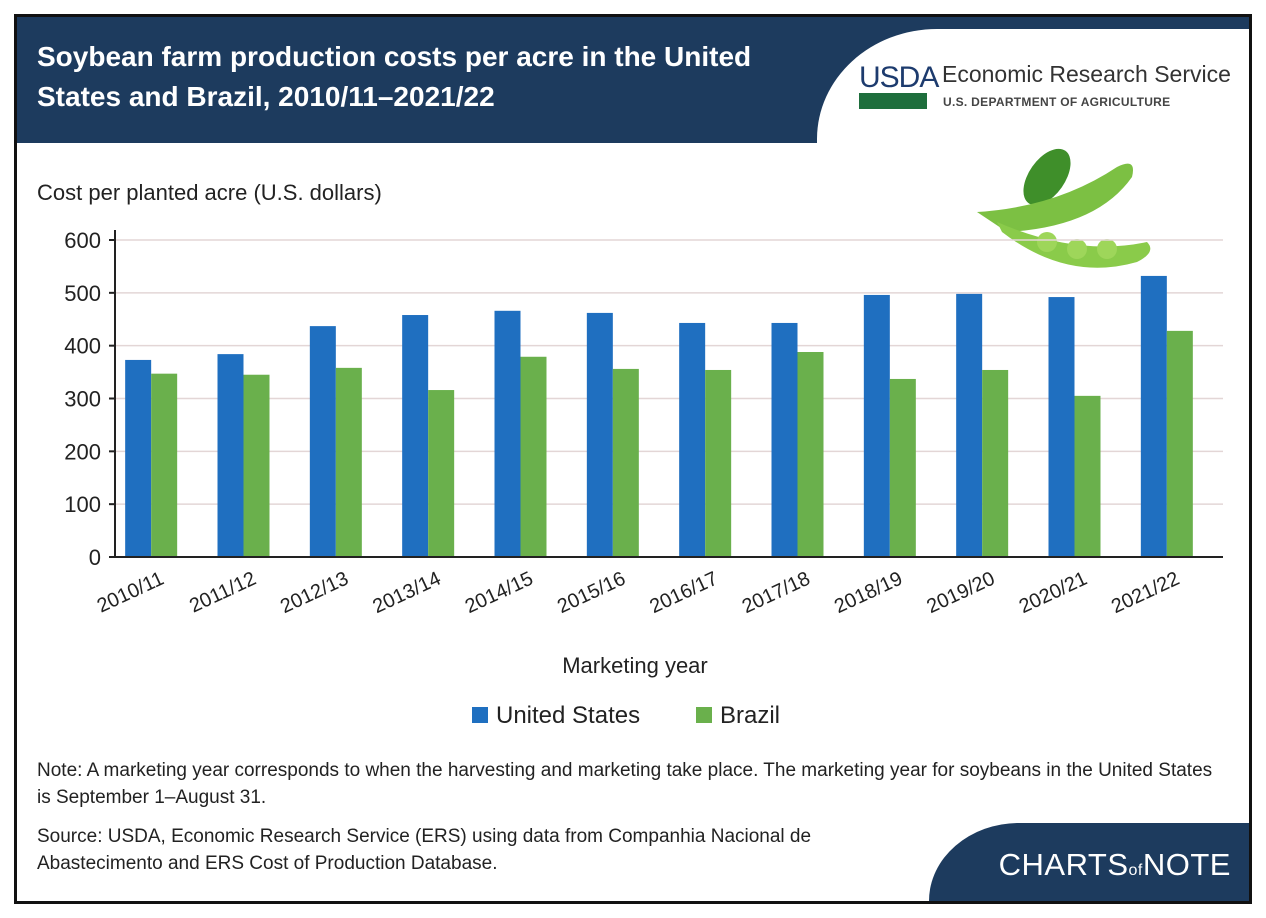  Describe the element at coordinates (406, 593) in the screenshot. I see `x-tick-label: 2013/14` at that location.